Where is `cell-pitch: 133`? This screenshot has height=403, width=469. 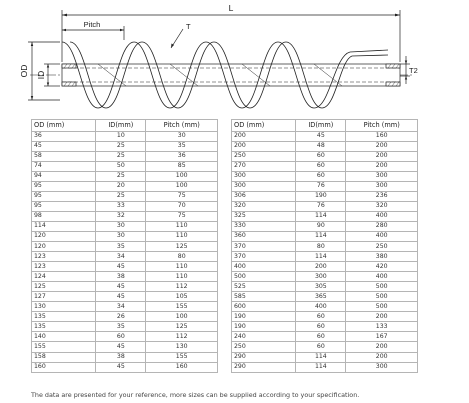 cell-pitch: 133 is located at coordinates (381, 327).